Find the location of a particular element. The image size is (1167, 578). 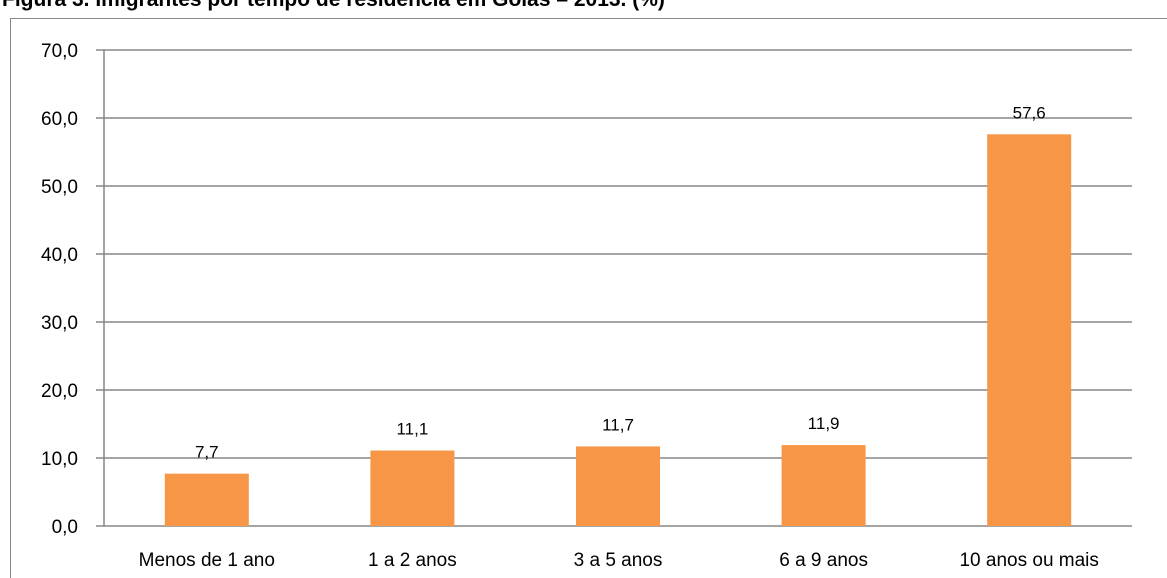

y-axis-tick-labels: 0,0 10,0 20,0 30,0 40,0 50,0 60,0 70,0 is located at coordinates (59, 289).